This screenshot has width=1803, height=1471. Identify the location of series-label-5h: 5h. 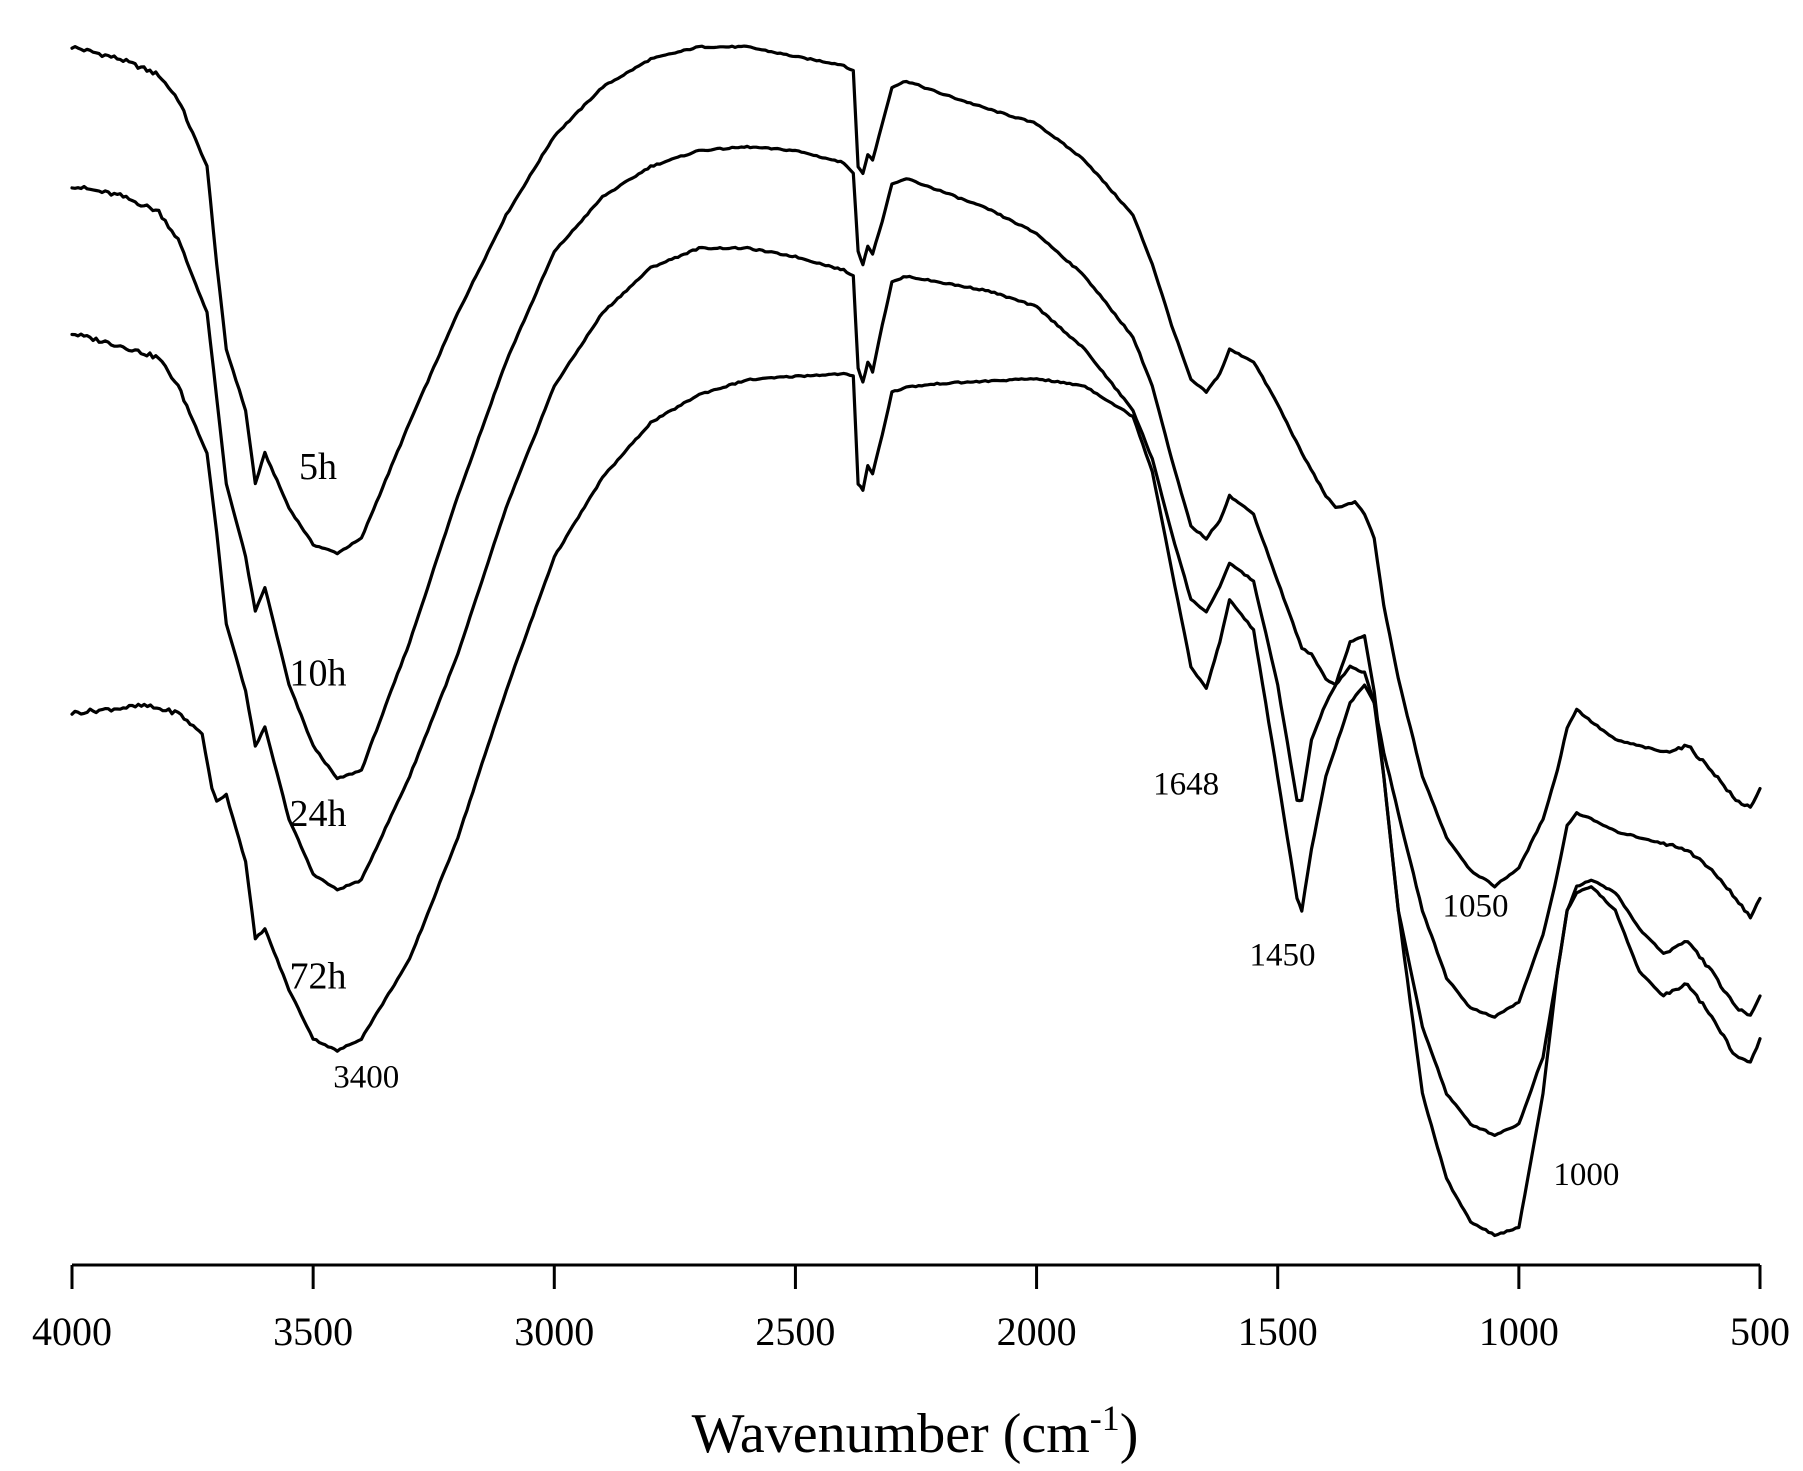
(318, 467).